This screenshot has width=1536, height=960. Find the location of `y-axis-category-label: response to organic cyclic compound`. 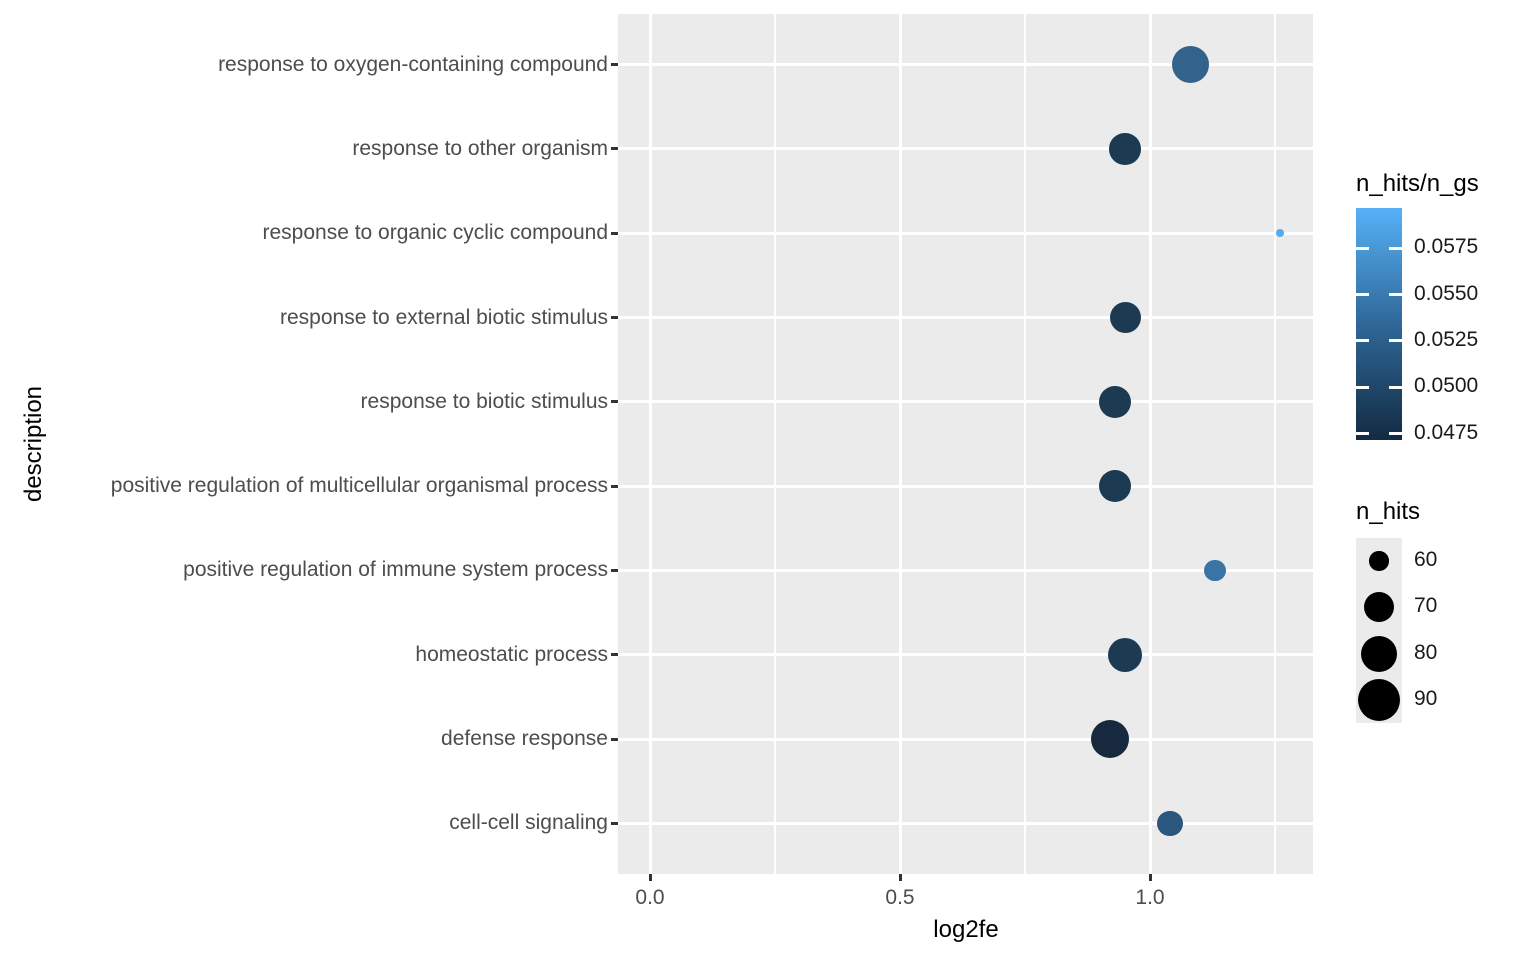

y-axis-category-label: response to organic cyclic compound is located at coordinates (435, 233).